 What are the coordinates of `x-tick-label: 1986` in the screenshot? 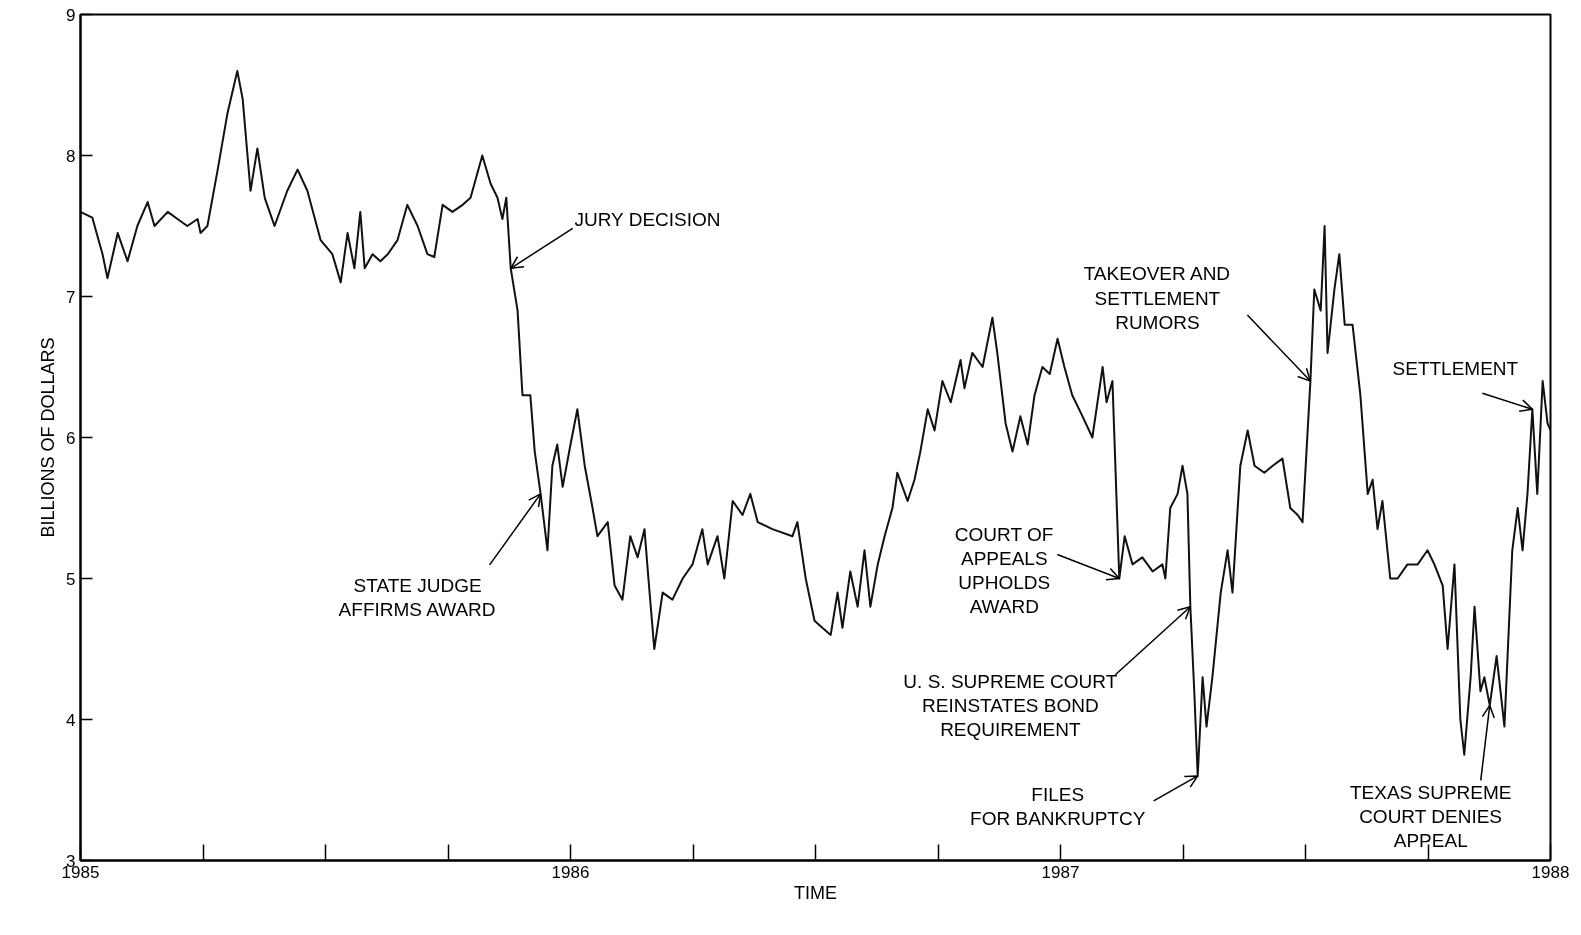 It's located at (570, 872).